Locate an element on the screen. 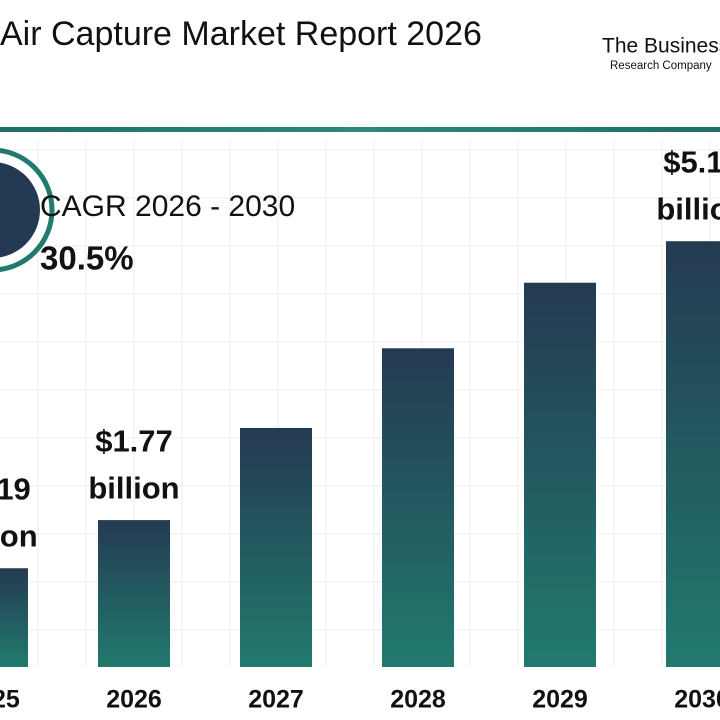 The height and width of the screenshot is (720, 720). cagr-label: CAGR 2026 - 2030 is located at coordinates (167, 206).